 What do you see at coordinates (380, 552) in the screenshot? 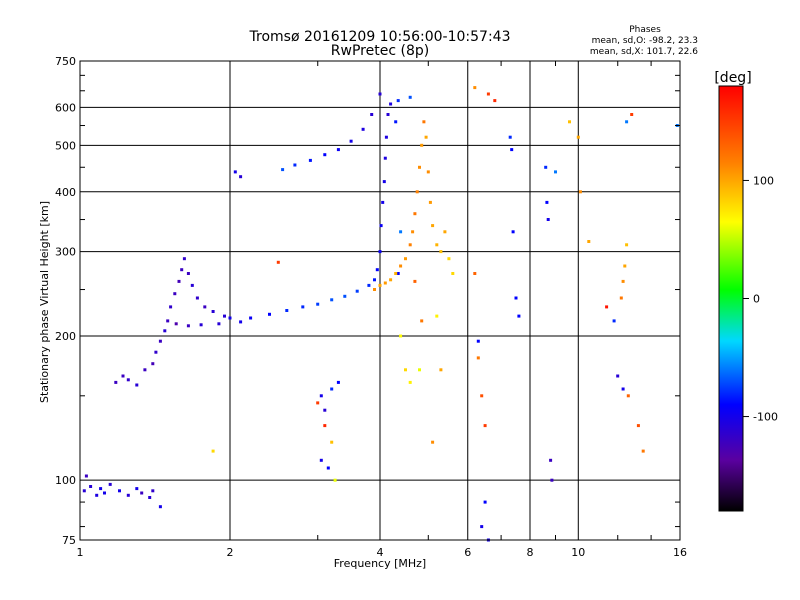
I see `x-tick-label: 4` at bounding box center [380, 552].